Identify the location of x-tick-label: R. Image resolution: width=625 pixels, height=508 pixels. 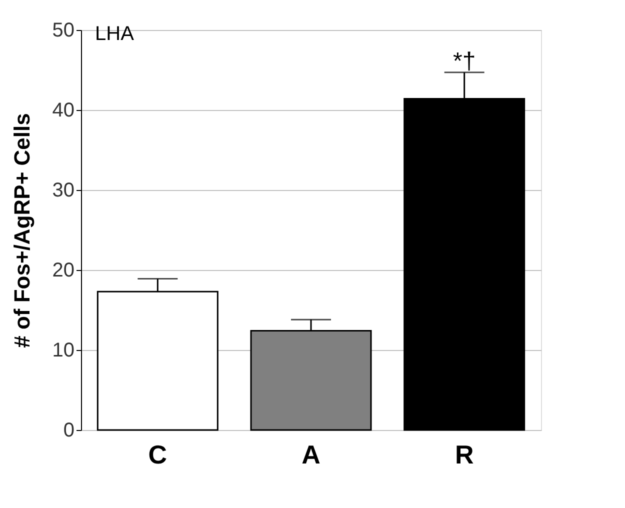
(464, 455).